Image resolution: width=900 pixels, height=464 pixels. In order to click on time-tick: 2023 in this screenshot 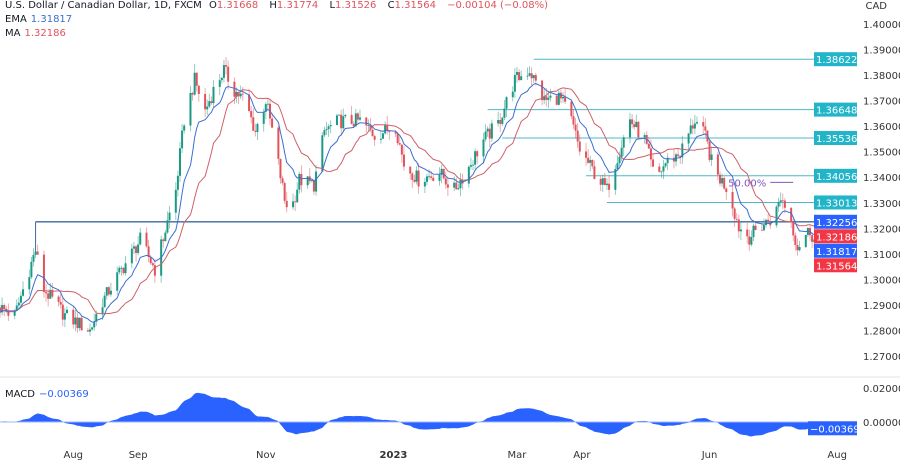, I will do `click(394, 455)`.